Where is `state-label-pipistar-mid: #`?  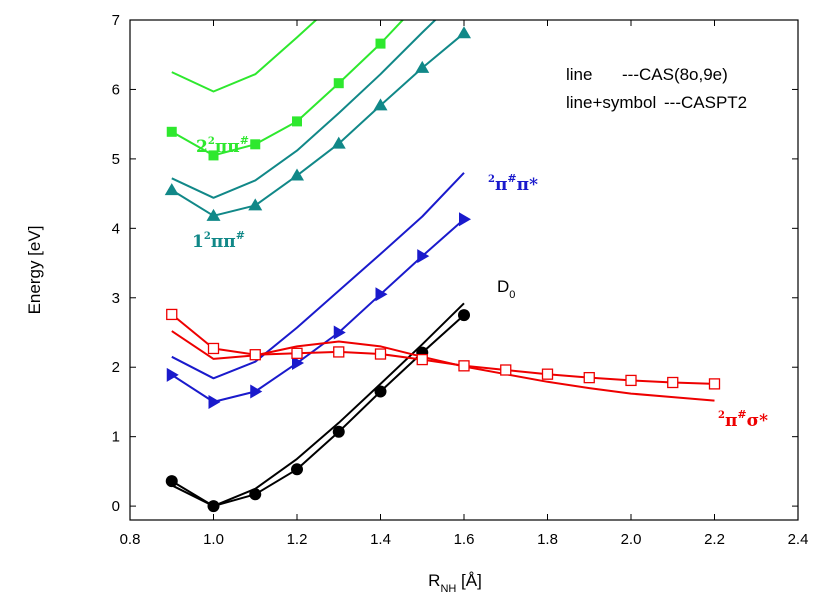 state-label-pipistar-mid: # is located at coordinates (511, 178).